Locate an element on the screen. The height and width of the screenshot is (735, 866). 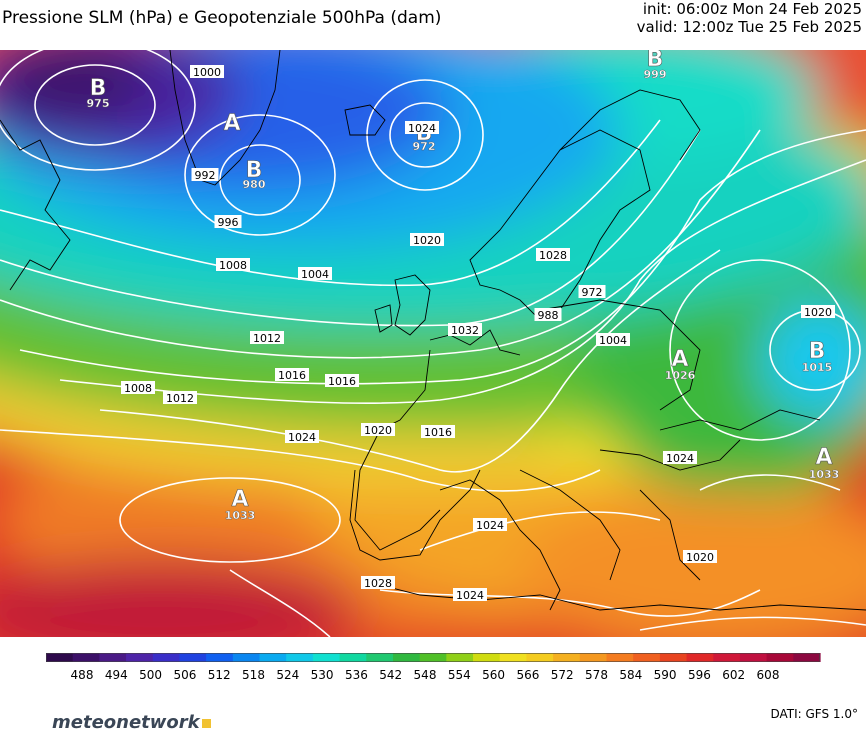
low-972-value: 972 is located at coordinates (424, 146).